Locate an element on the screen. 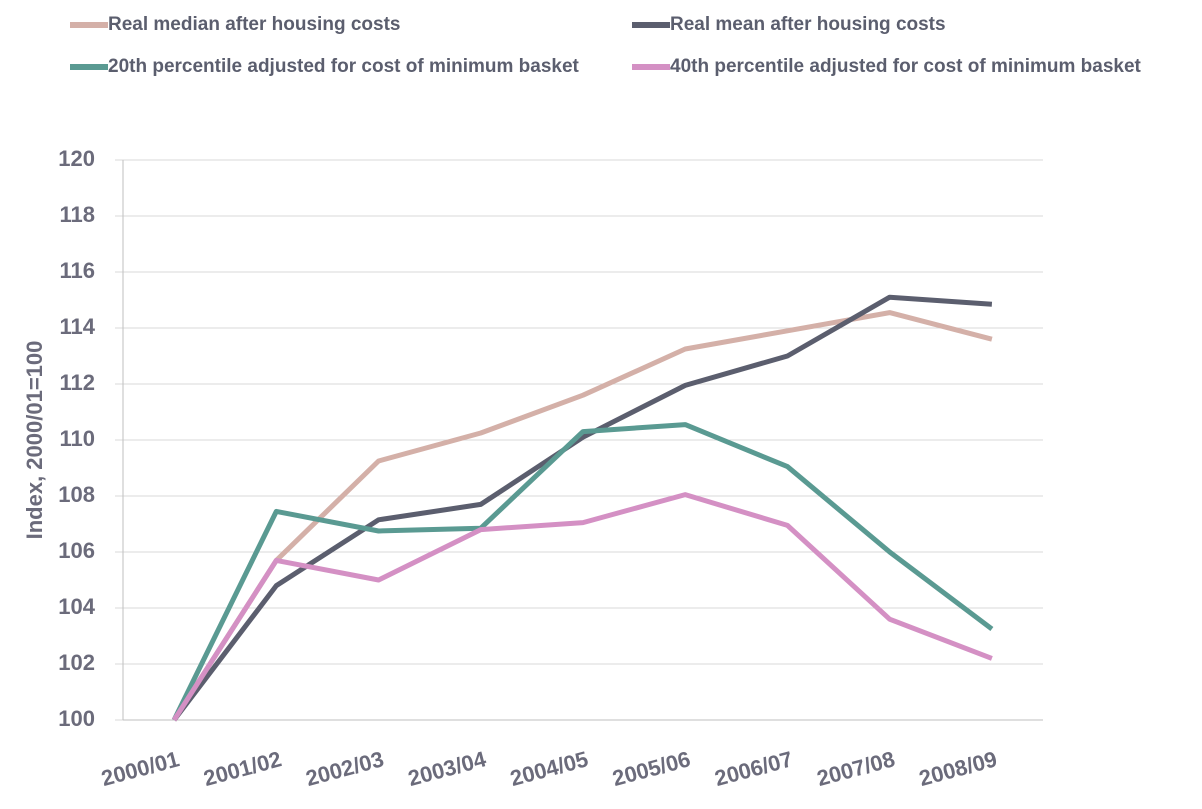  x-tick-label: 2007/08 is located at coordinates (855, 768).